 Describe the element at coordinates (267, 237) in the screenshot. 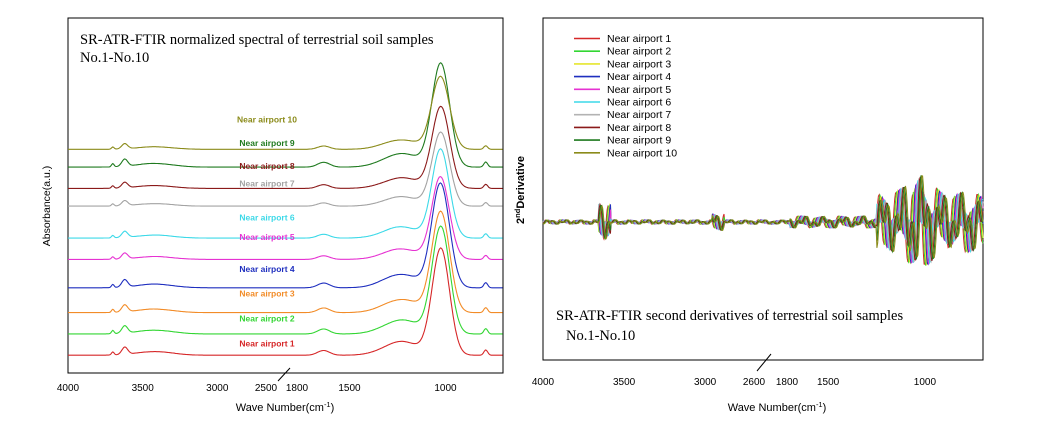

I see `left-series-label-5: Near airport 5` at that location.